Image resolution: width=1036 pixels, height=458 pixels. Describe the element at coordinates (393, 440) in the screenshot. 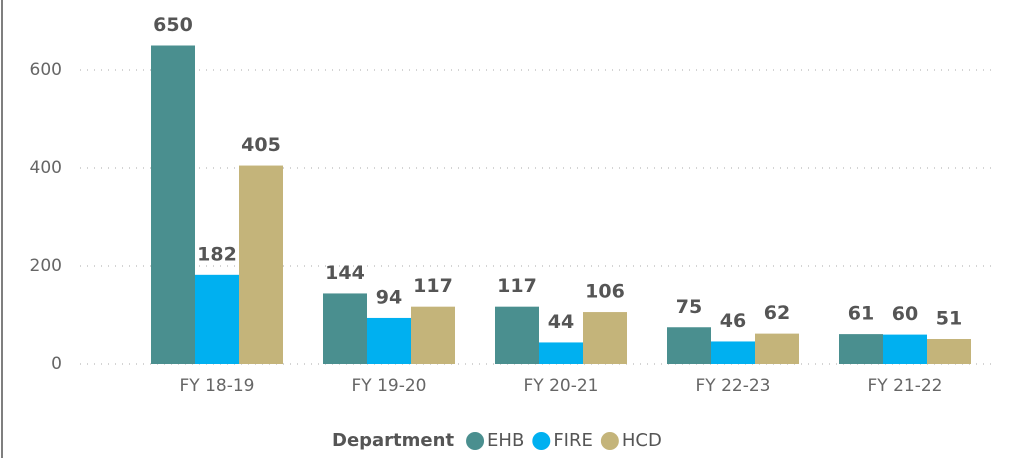

I see `legend-title: Department` at that location.